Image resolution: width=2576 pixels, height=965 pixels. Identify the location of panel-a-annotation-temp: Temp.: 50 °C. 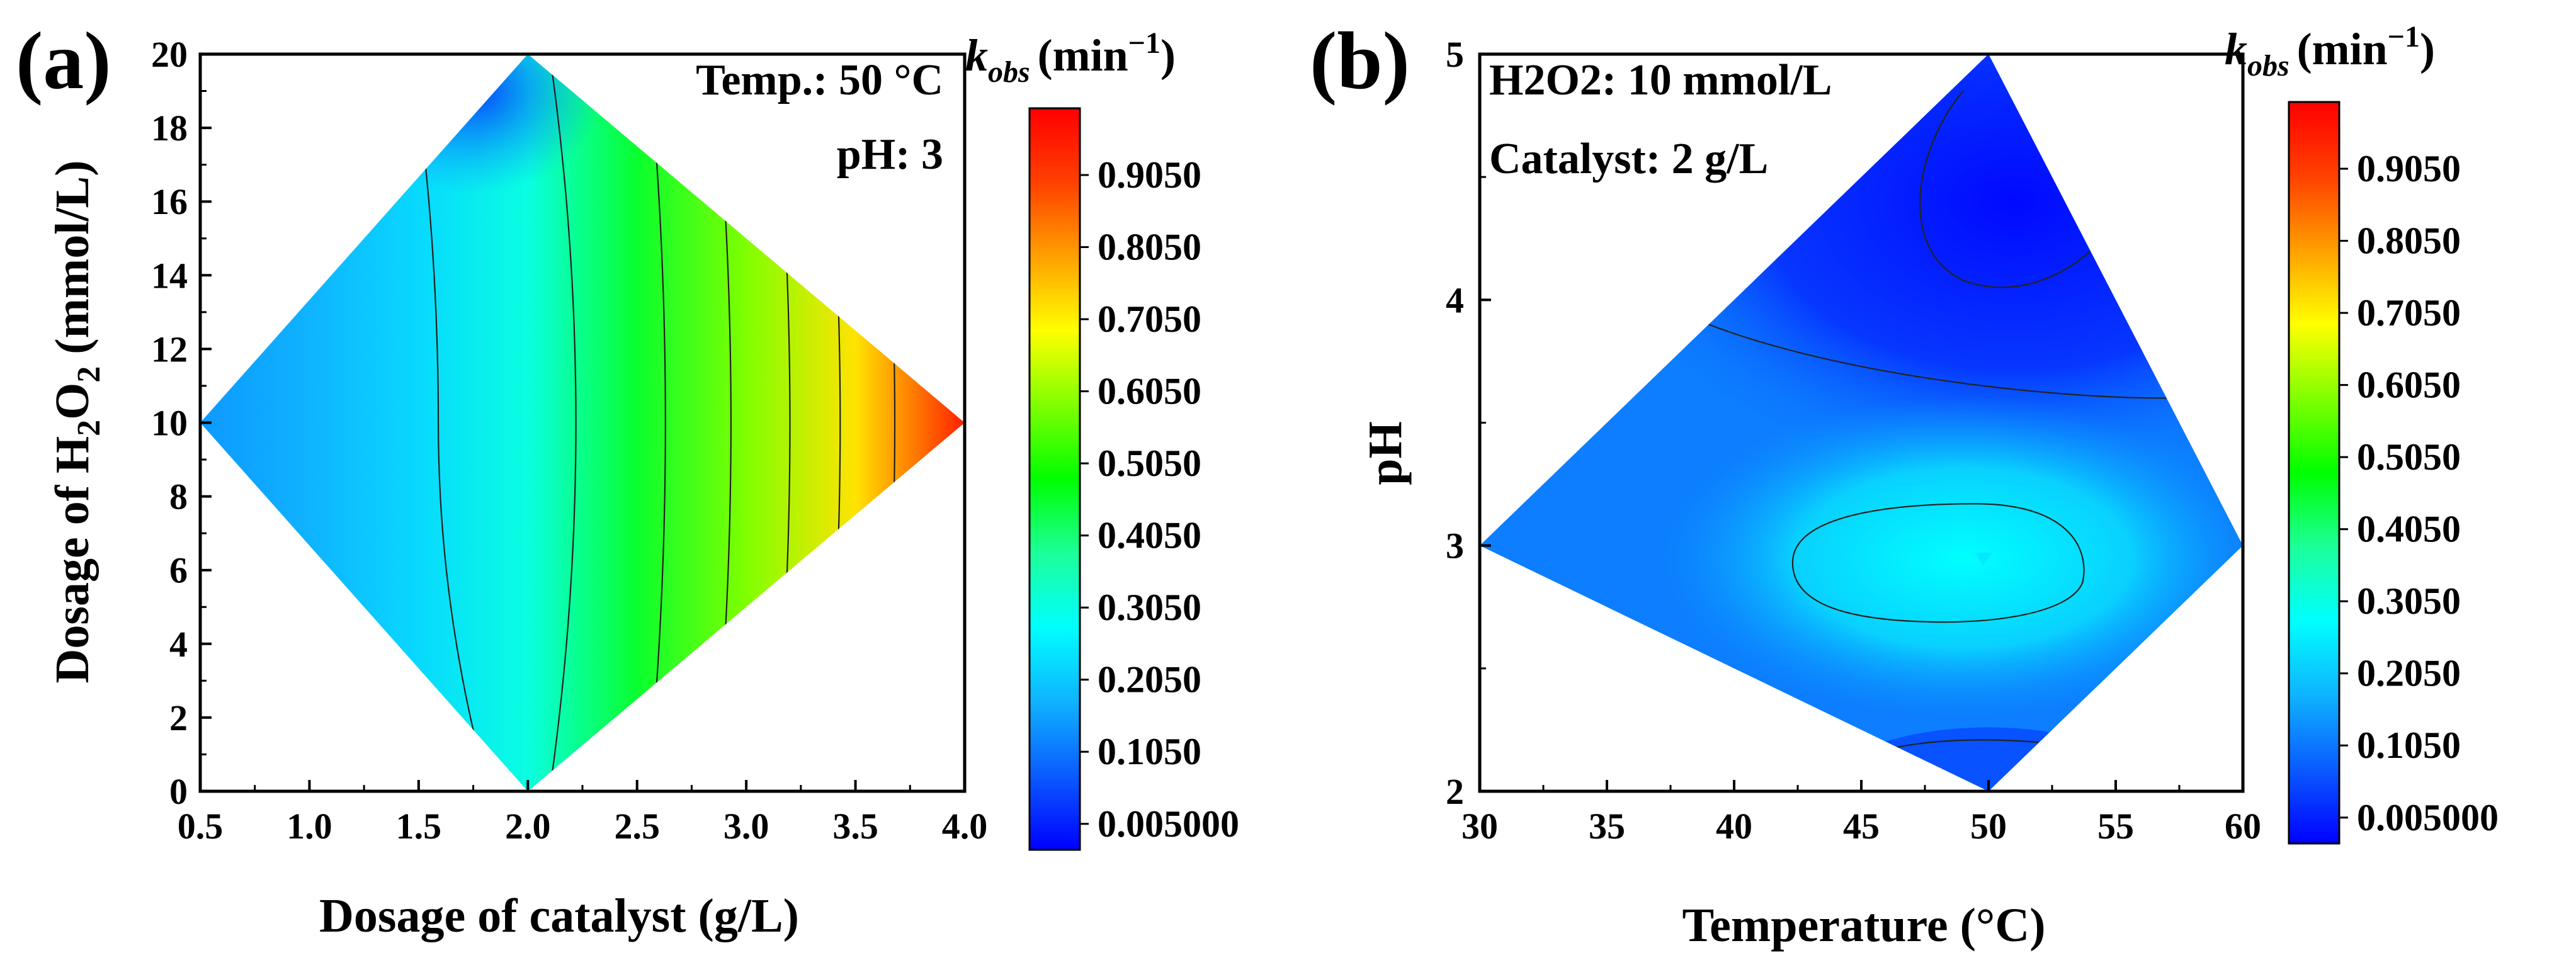
(819, 80).